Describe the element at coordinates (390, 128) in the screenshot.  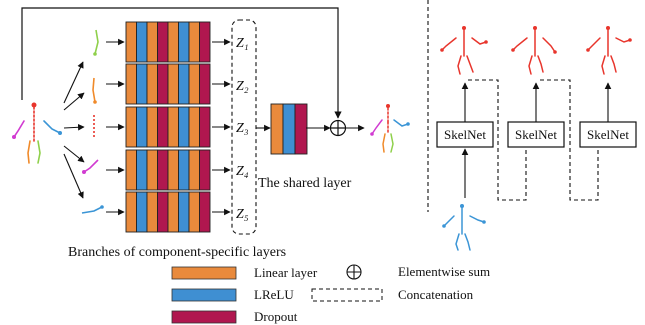
I see `output-pose-figure` at that location.